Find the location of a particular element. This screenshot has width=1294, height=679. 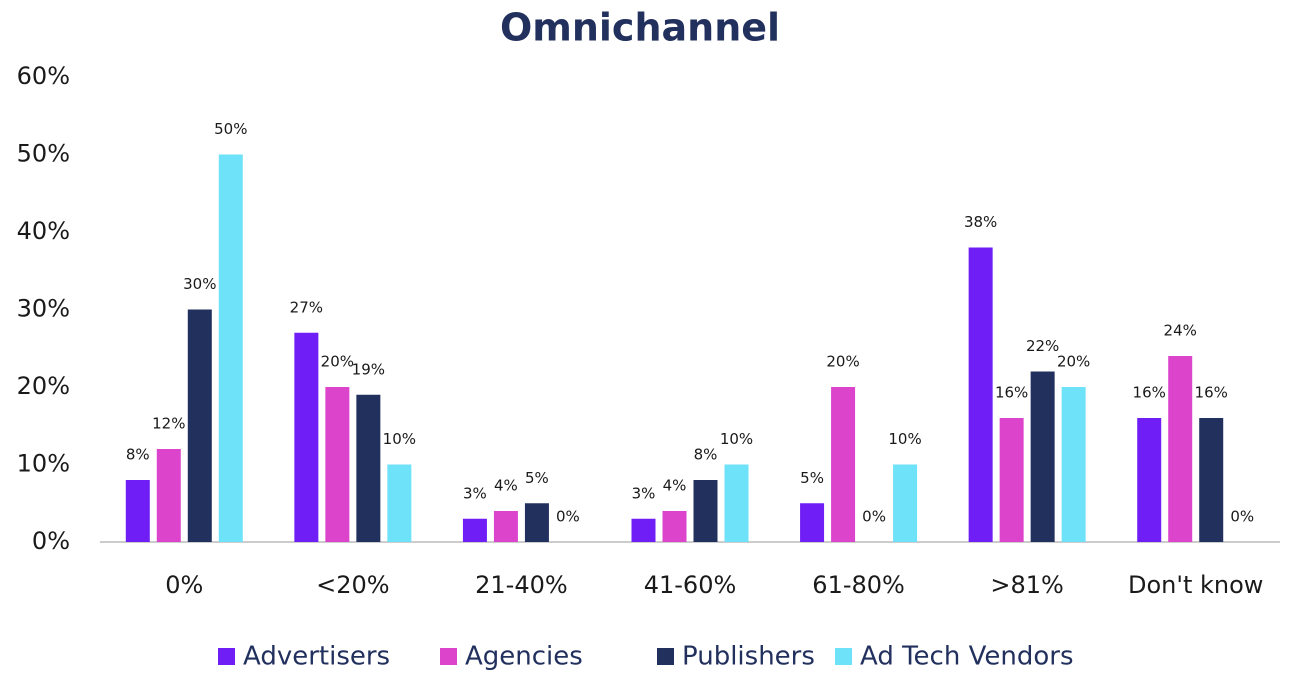

x-tick-label: 61-80% is located at coordinates (858, 585).